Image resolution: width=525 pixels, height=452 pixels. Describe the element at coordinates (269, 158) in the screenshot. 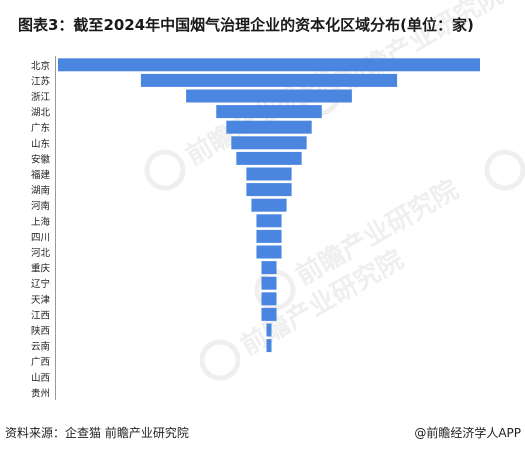

I see `bar-安徽` at that location.